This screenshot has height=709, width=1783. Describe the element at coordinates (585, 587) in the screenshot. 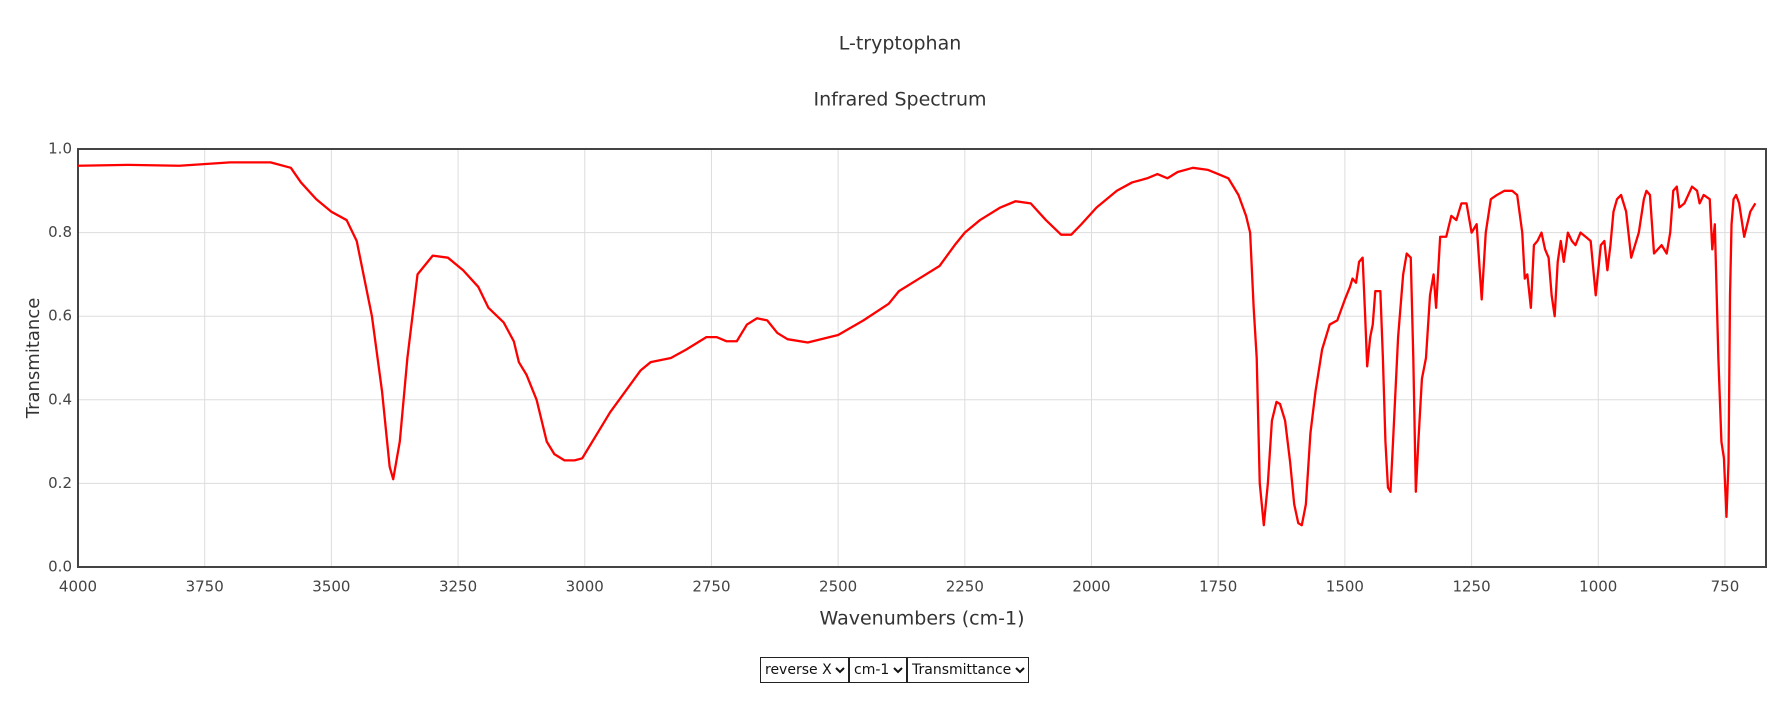

I see `x-tick-label: 3000` at that location.